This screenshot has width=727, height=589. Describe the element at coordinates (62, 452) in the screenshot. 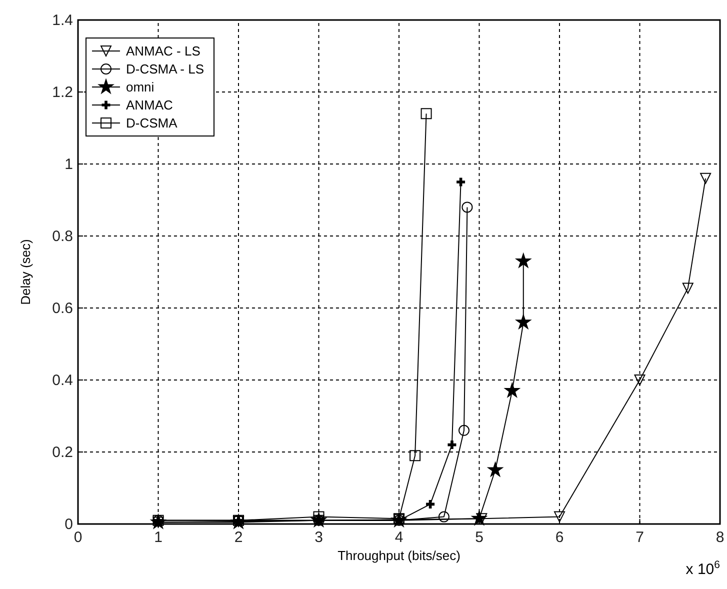

I see `y-tick-label: 0.2` at that location.